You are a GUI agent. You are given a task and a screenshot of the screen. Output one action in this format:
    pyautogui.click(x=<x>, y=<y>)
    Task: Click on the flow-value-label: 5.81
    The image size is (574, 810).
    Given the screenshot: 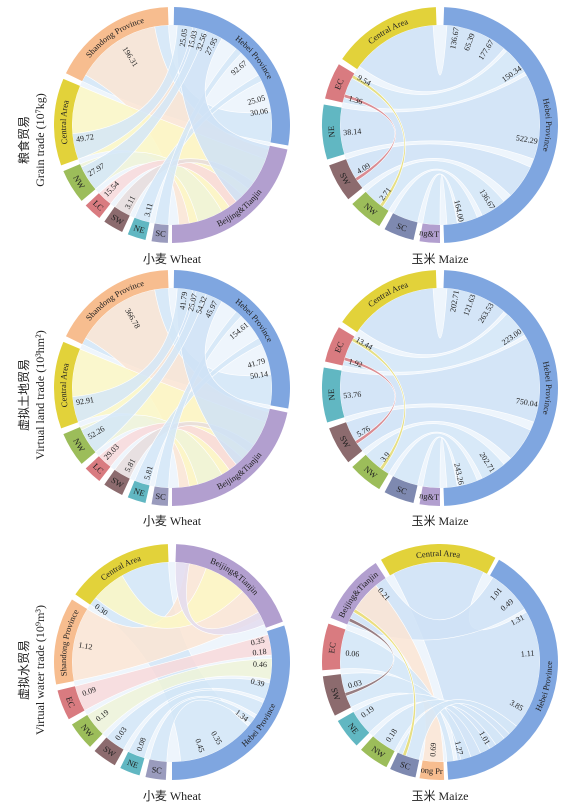 What is the action you would take?
    pyautogui.click(x=148, y=473)
    